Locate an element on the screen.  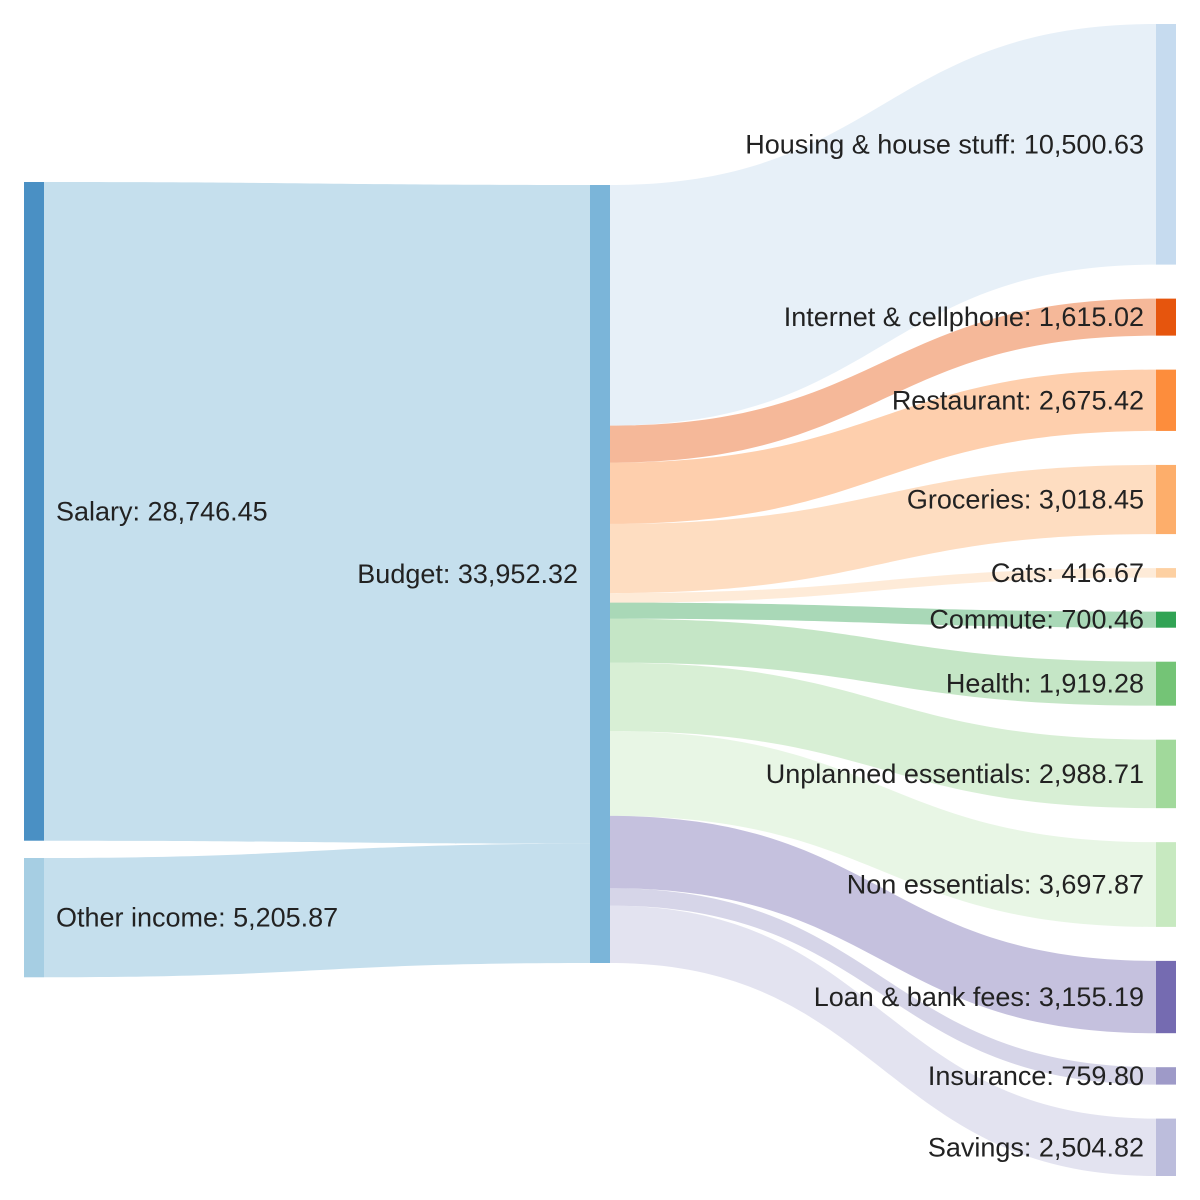
node-health is located at coordinates (1166, 683).